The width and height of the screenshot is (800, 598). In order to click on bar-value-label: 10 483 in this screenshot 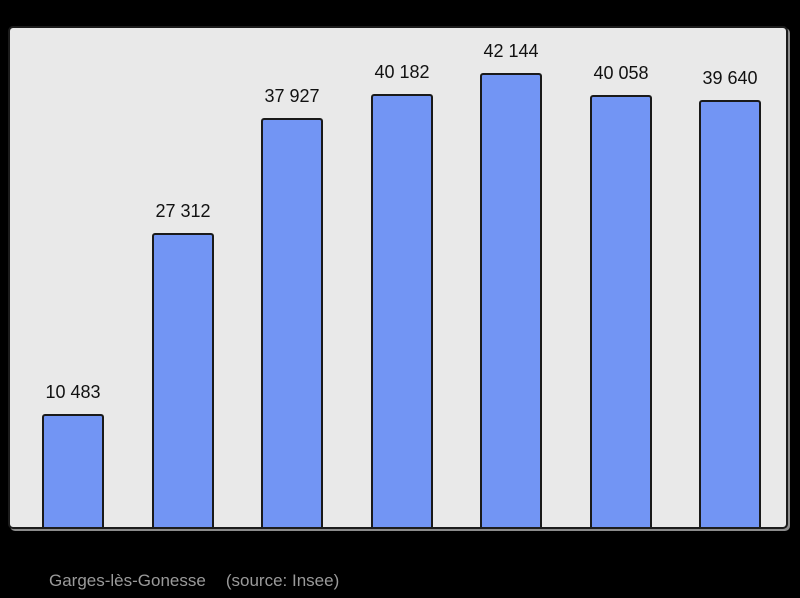, I will do `click(73, 392)`.